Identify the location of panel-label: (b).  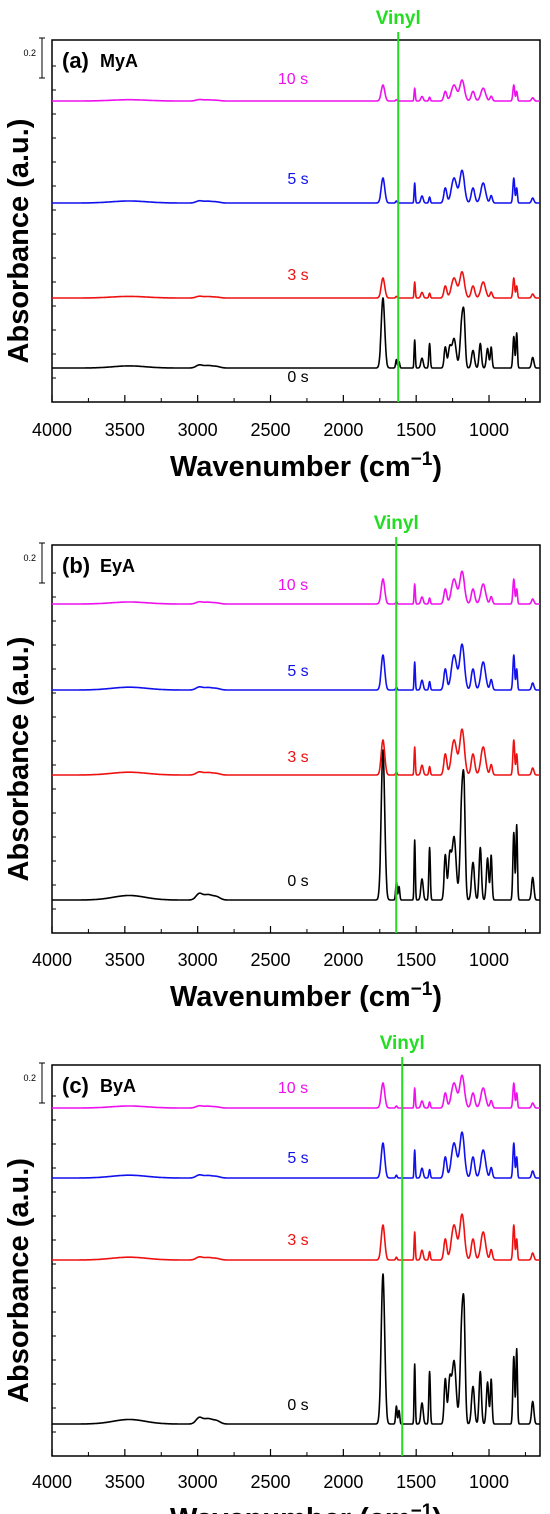
(76, 565).